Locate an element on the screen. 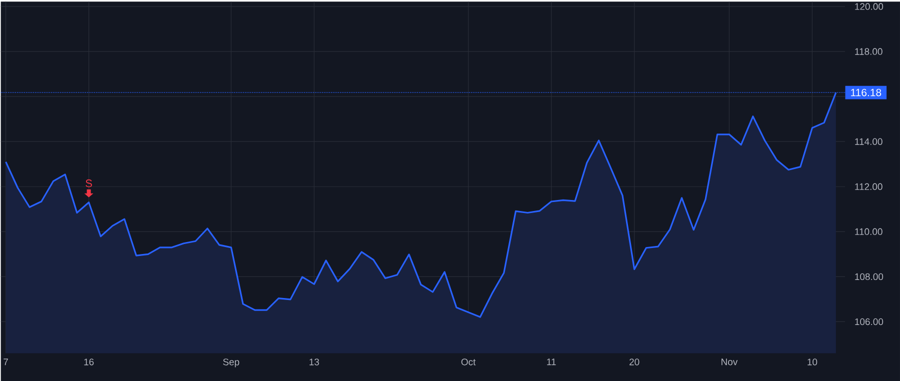  y-tick-label: 110.00 is located at coordinates (868, 231).